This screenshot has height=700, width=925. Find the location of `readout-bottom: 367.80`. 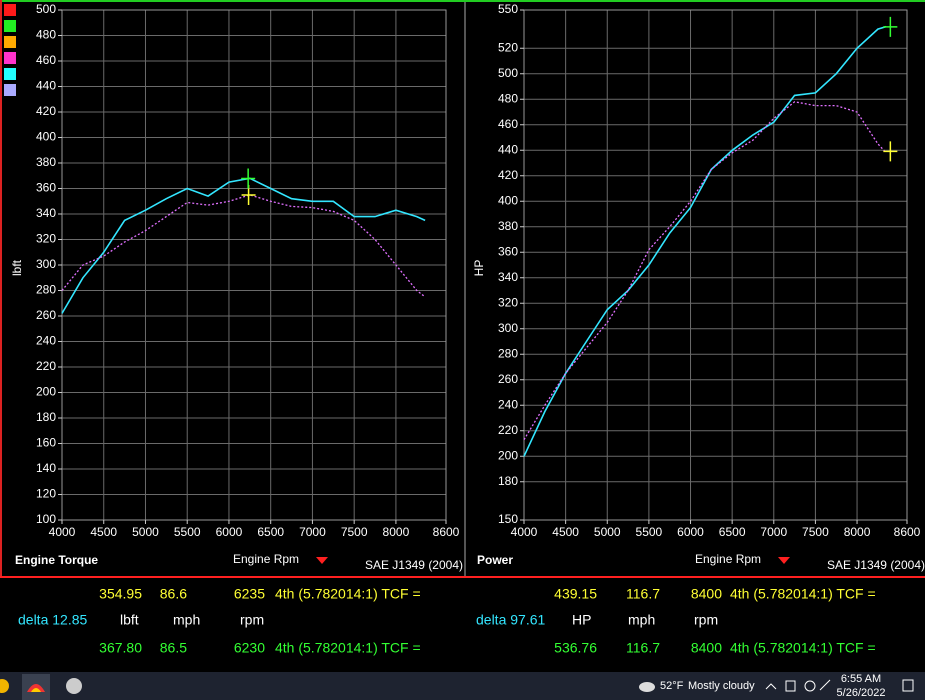

readout-bottom: 367.80 is located at coordinates (120, 648).